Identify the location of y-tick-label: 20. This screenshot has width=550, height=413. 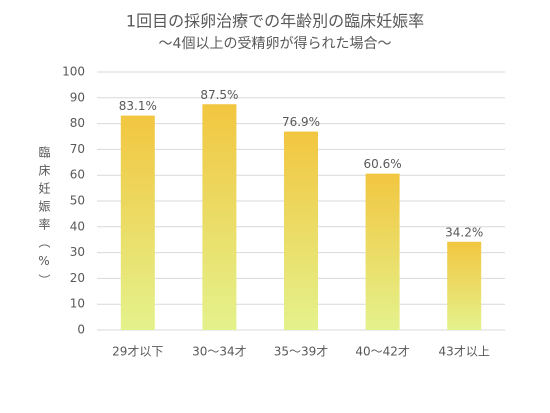
(77, 278).